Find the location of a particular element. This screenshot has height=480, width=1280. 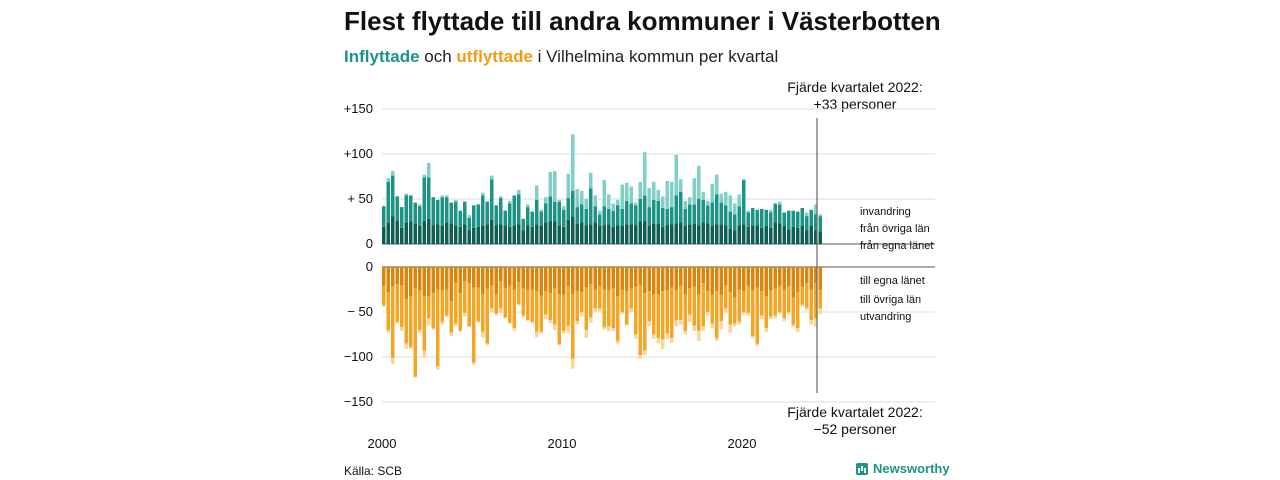

label-utvandring: utvandring is located at coordinates (885, 317).